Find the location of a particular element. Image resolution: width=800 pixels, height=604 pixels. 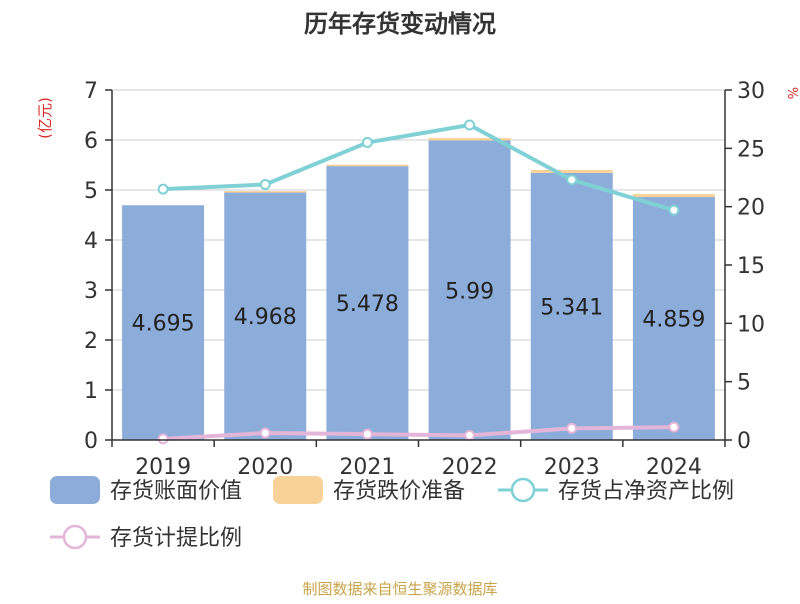

right-tick-label: 0 is located at coordinates (744, 441).